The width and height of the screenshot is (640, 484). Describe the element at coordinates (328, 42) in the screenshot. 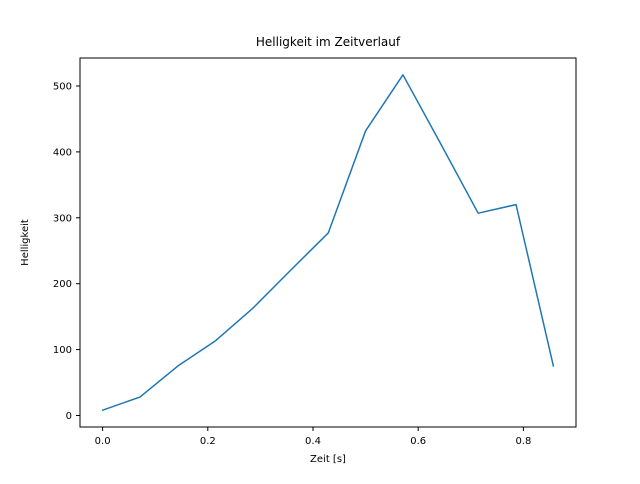

I see `chart-title: Helligkeit im Zeitverlauf` at that location.